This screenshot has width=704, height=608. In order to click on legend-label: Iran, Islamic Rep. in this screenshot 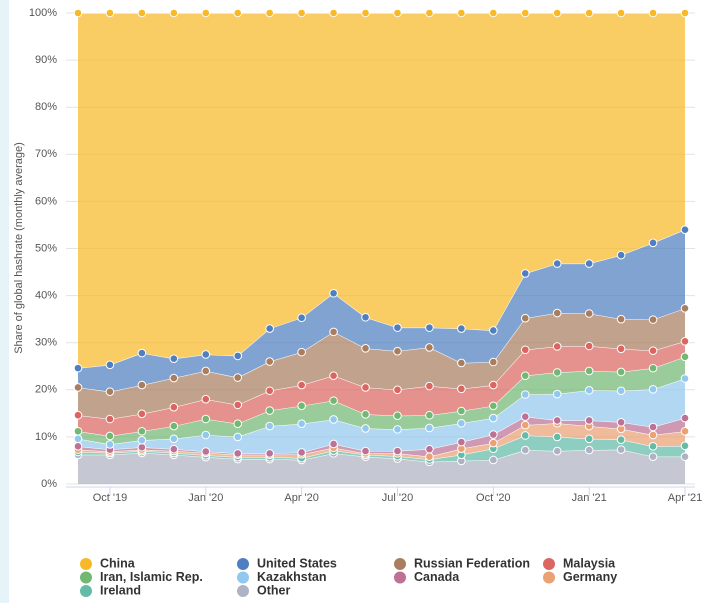, I will do `click(151, 577)`.